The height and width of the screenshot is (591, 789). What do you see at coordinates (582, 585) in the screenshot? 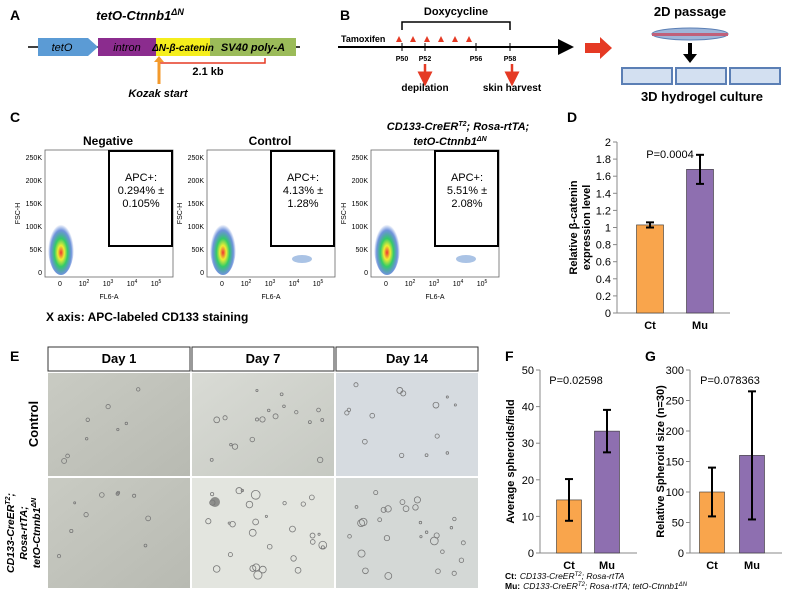
I see `footnote-sup: T2` at bounding box center [582, 585].